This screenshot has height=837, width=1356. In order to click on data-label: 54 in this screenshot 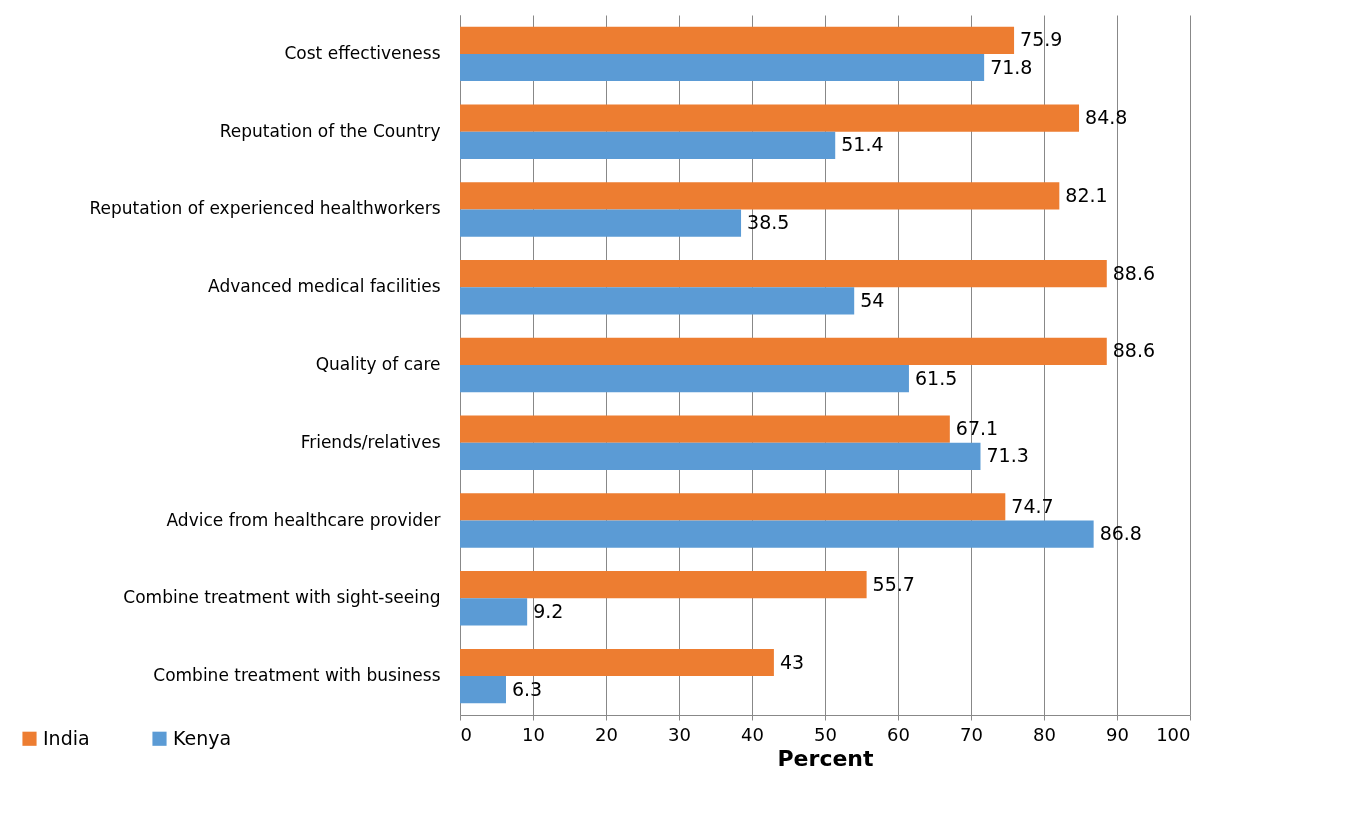, I will do `click(872, 299)`.